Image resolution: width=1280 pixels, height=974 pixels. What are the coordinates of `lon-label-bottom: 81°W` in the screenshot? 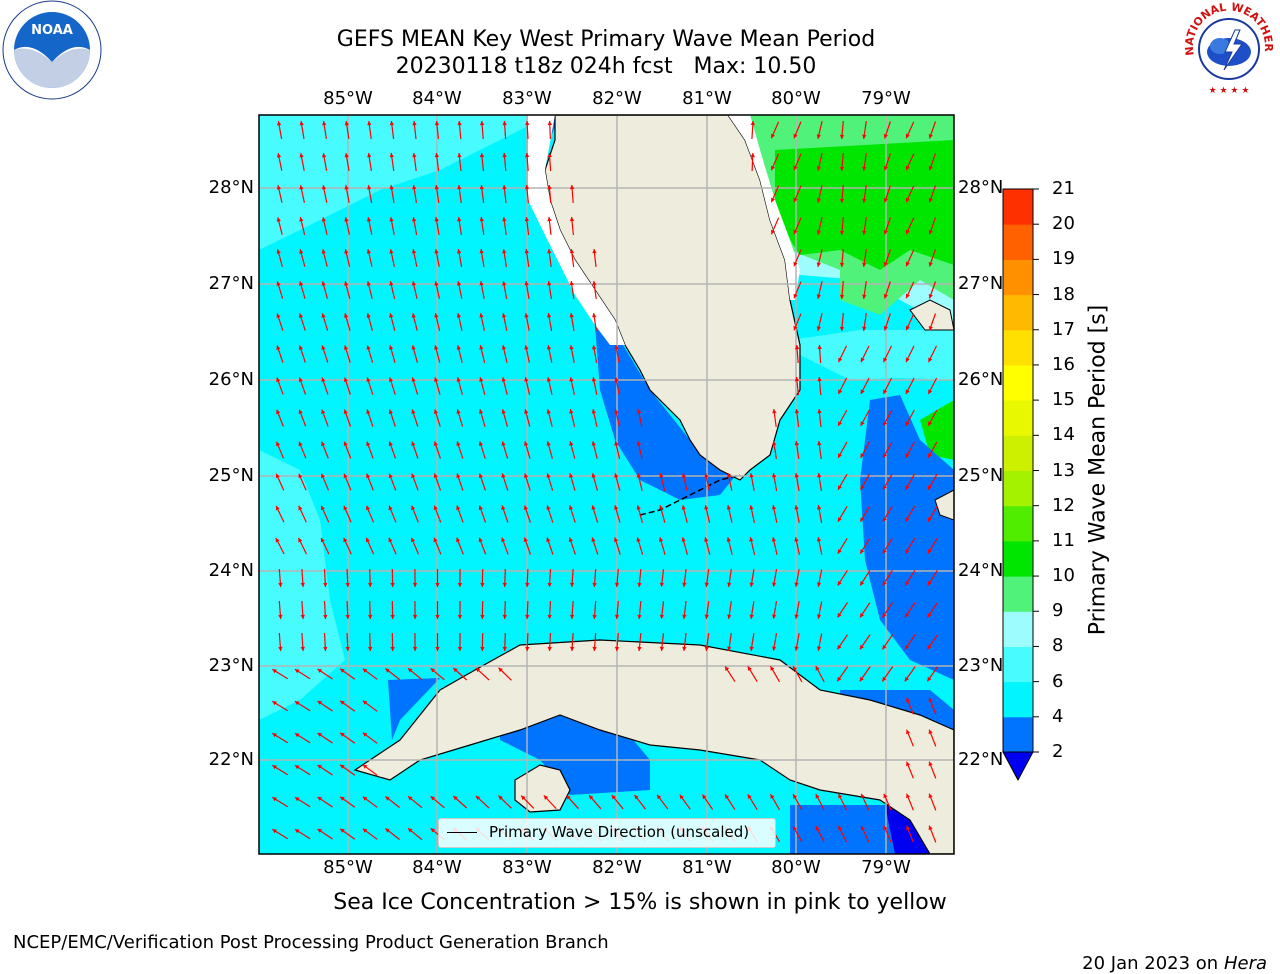 It's located at (707, 867).